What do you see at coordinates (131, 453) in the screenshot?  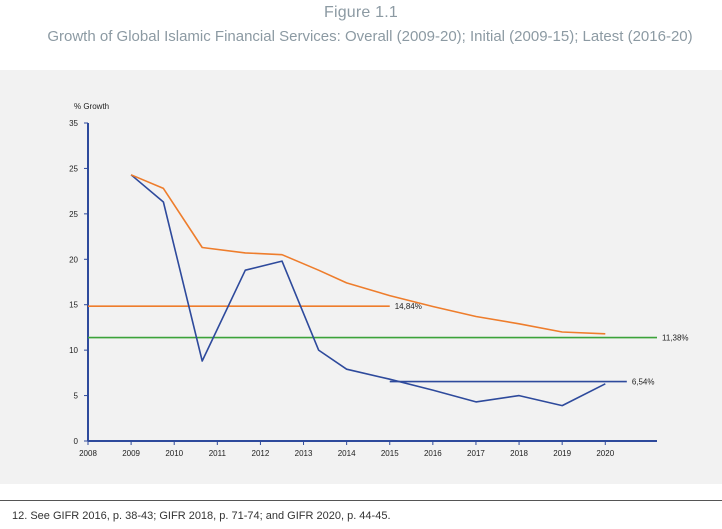 I see `x-tick-label: 2009` at bounding box center [131, 453].